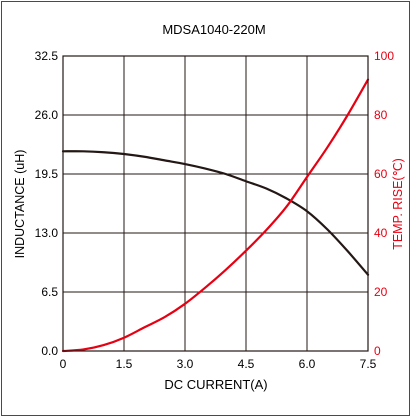 The height and width of the screenshot is (417, 411). I want to click on y-tick-label: 26.0, so click(47, 115).